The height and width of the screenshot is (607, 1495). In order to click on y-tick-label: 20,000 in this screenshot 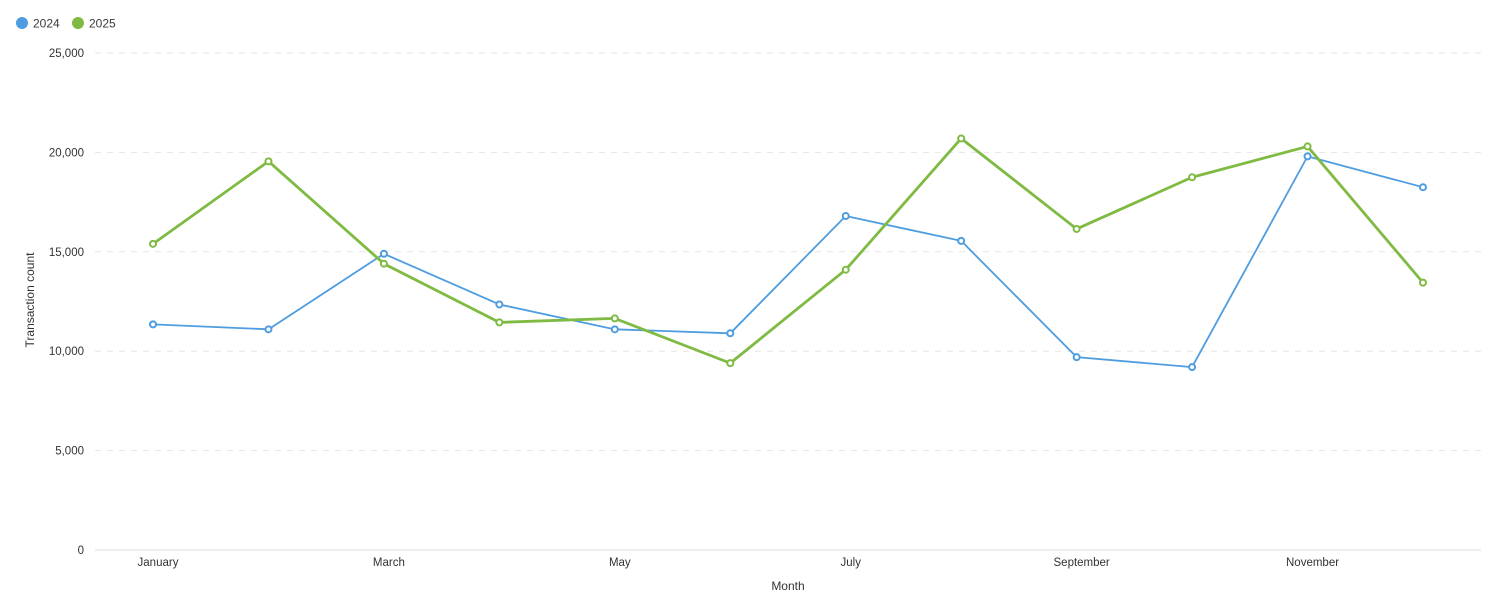, I will do `click(66, 153)`.